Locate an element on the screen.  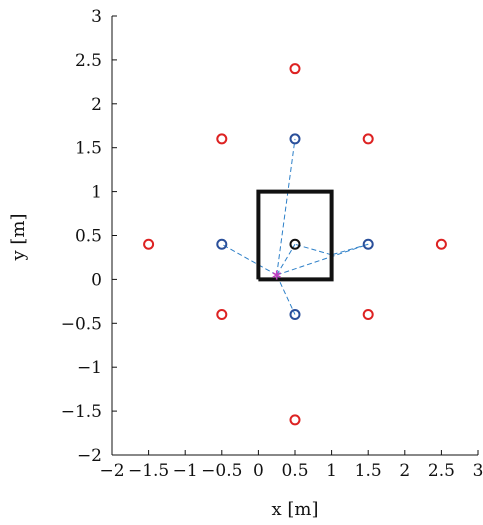
center-marker is located at coordinates (295, 244).